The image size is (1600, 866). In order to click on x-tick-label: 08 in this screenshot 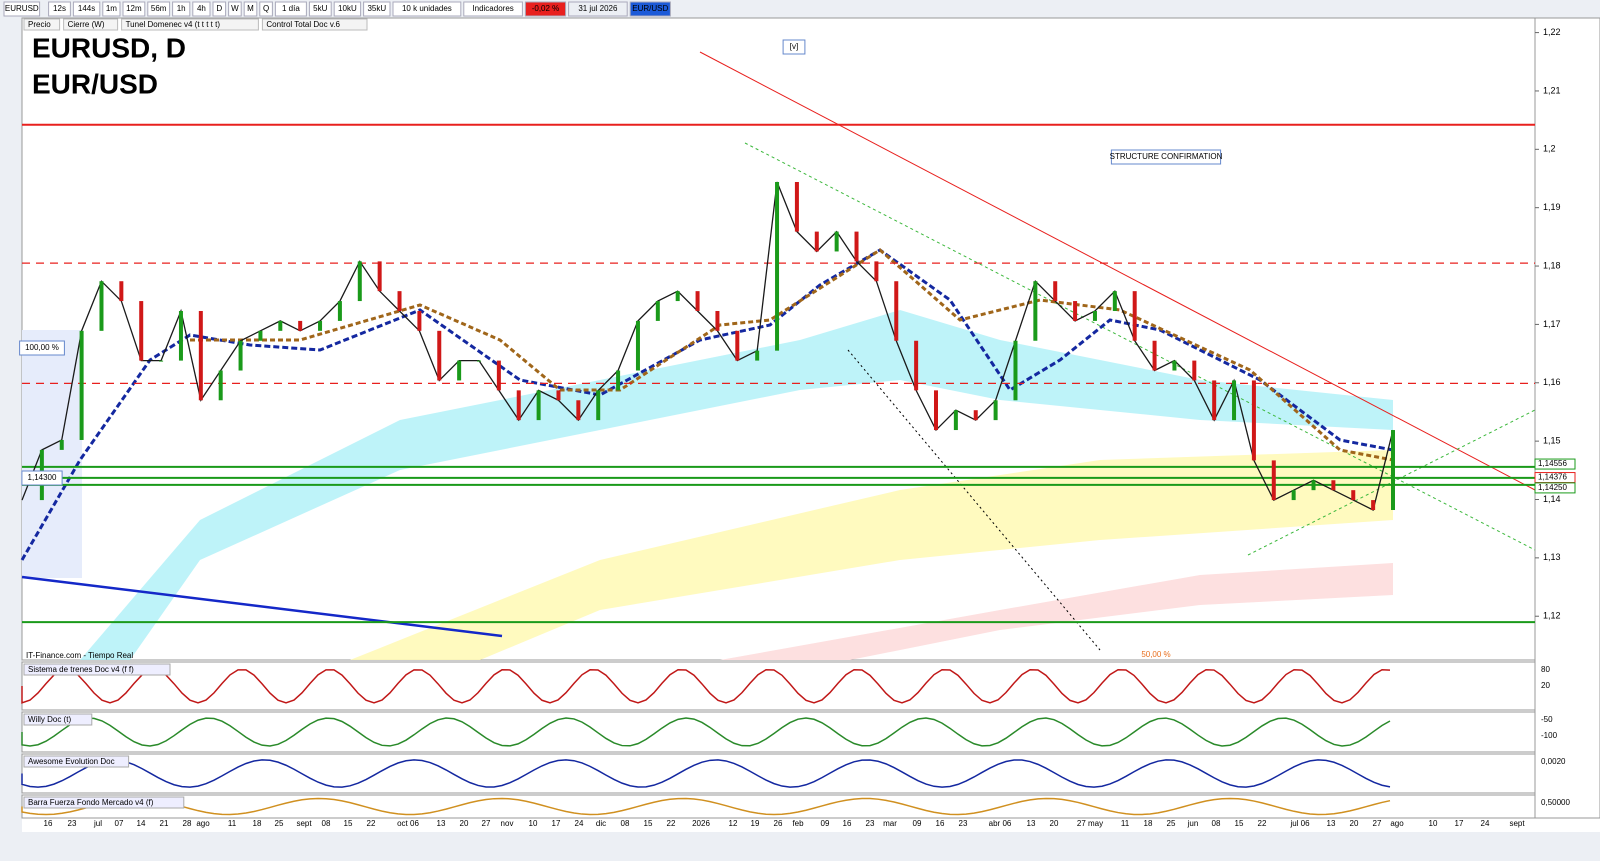, I will do `click(326, 823)`.